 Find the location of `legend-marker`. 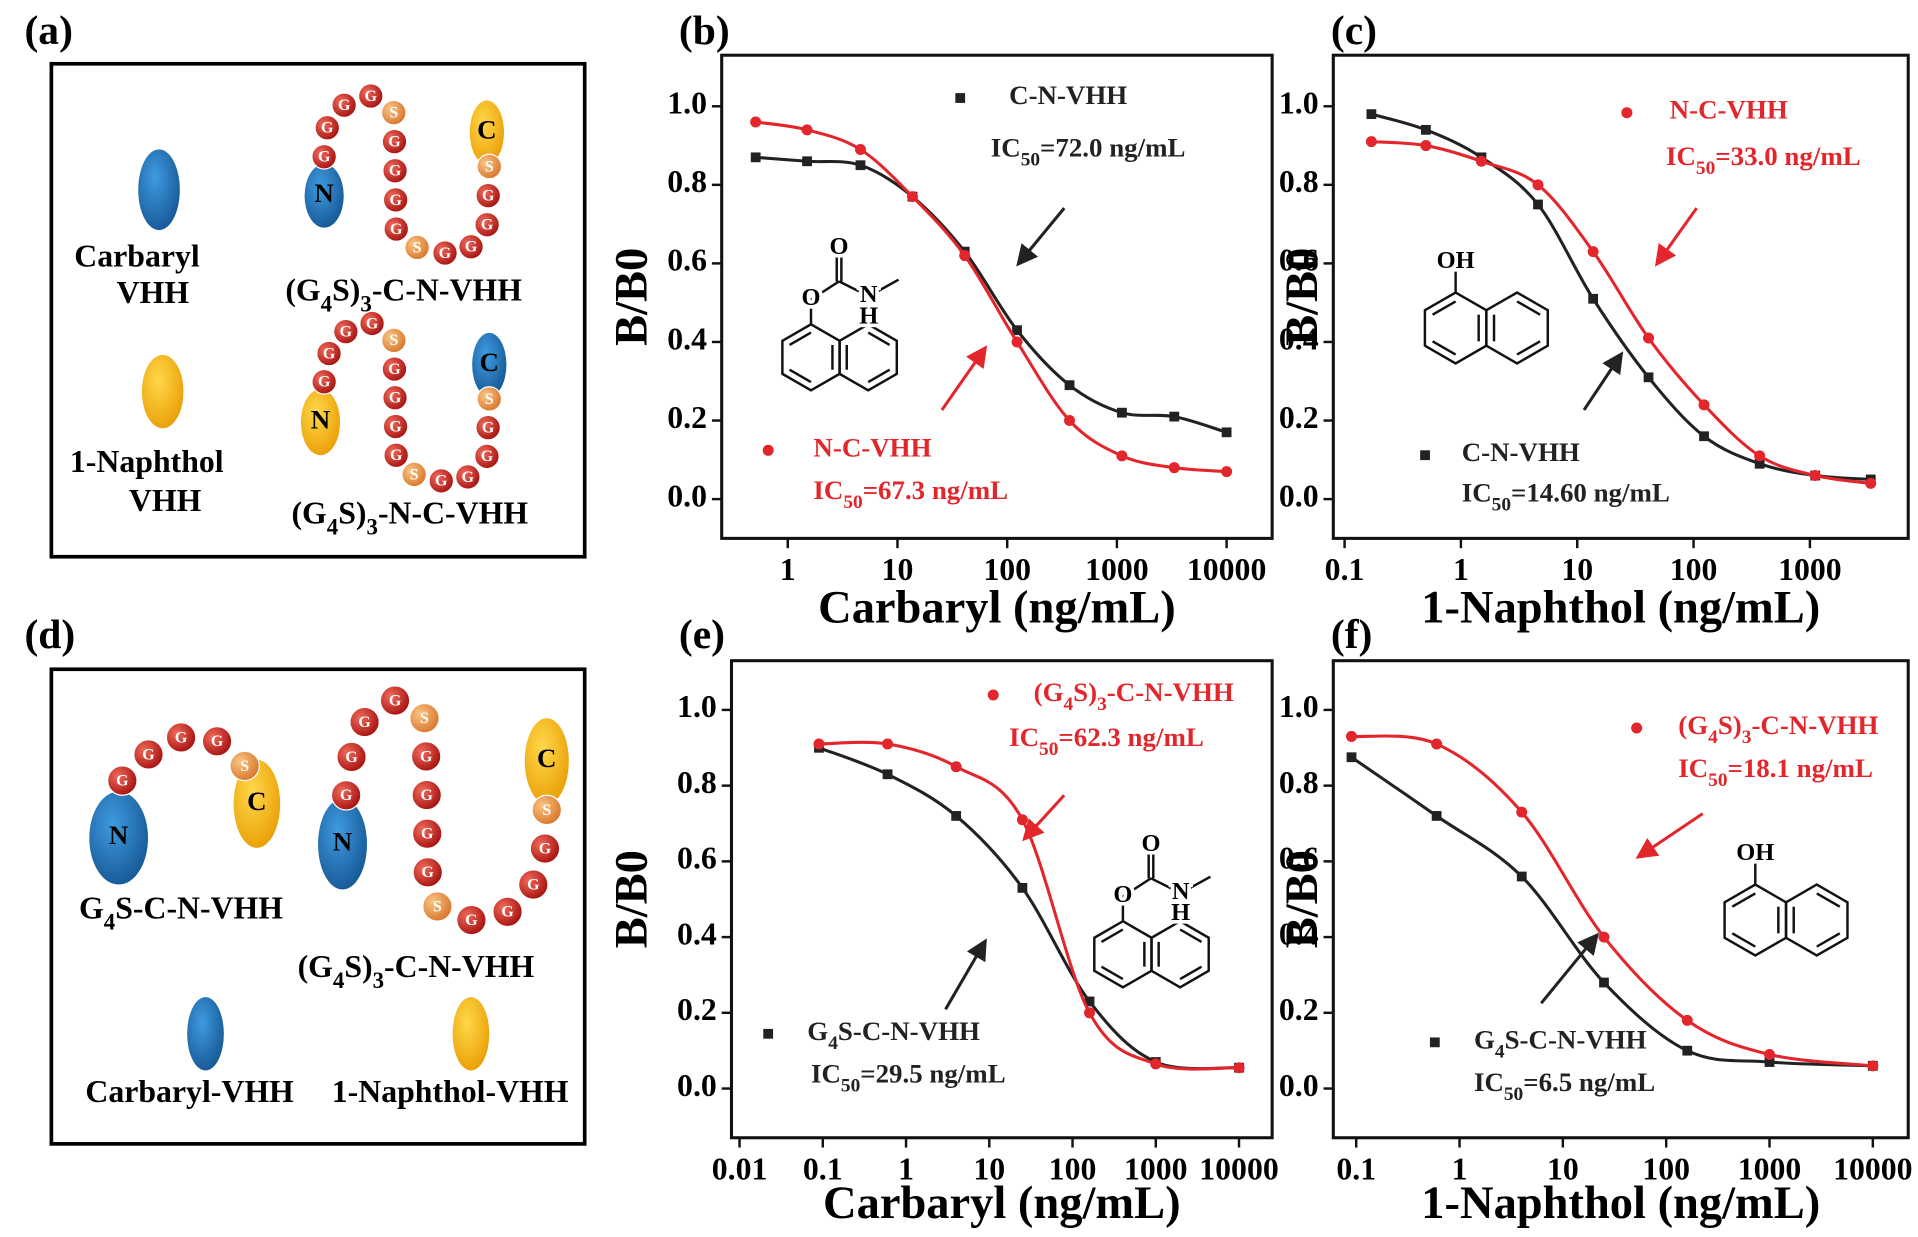

legend-marker is located at coordinates (993, 695).